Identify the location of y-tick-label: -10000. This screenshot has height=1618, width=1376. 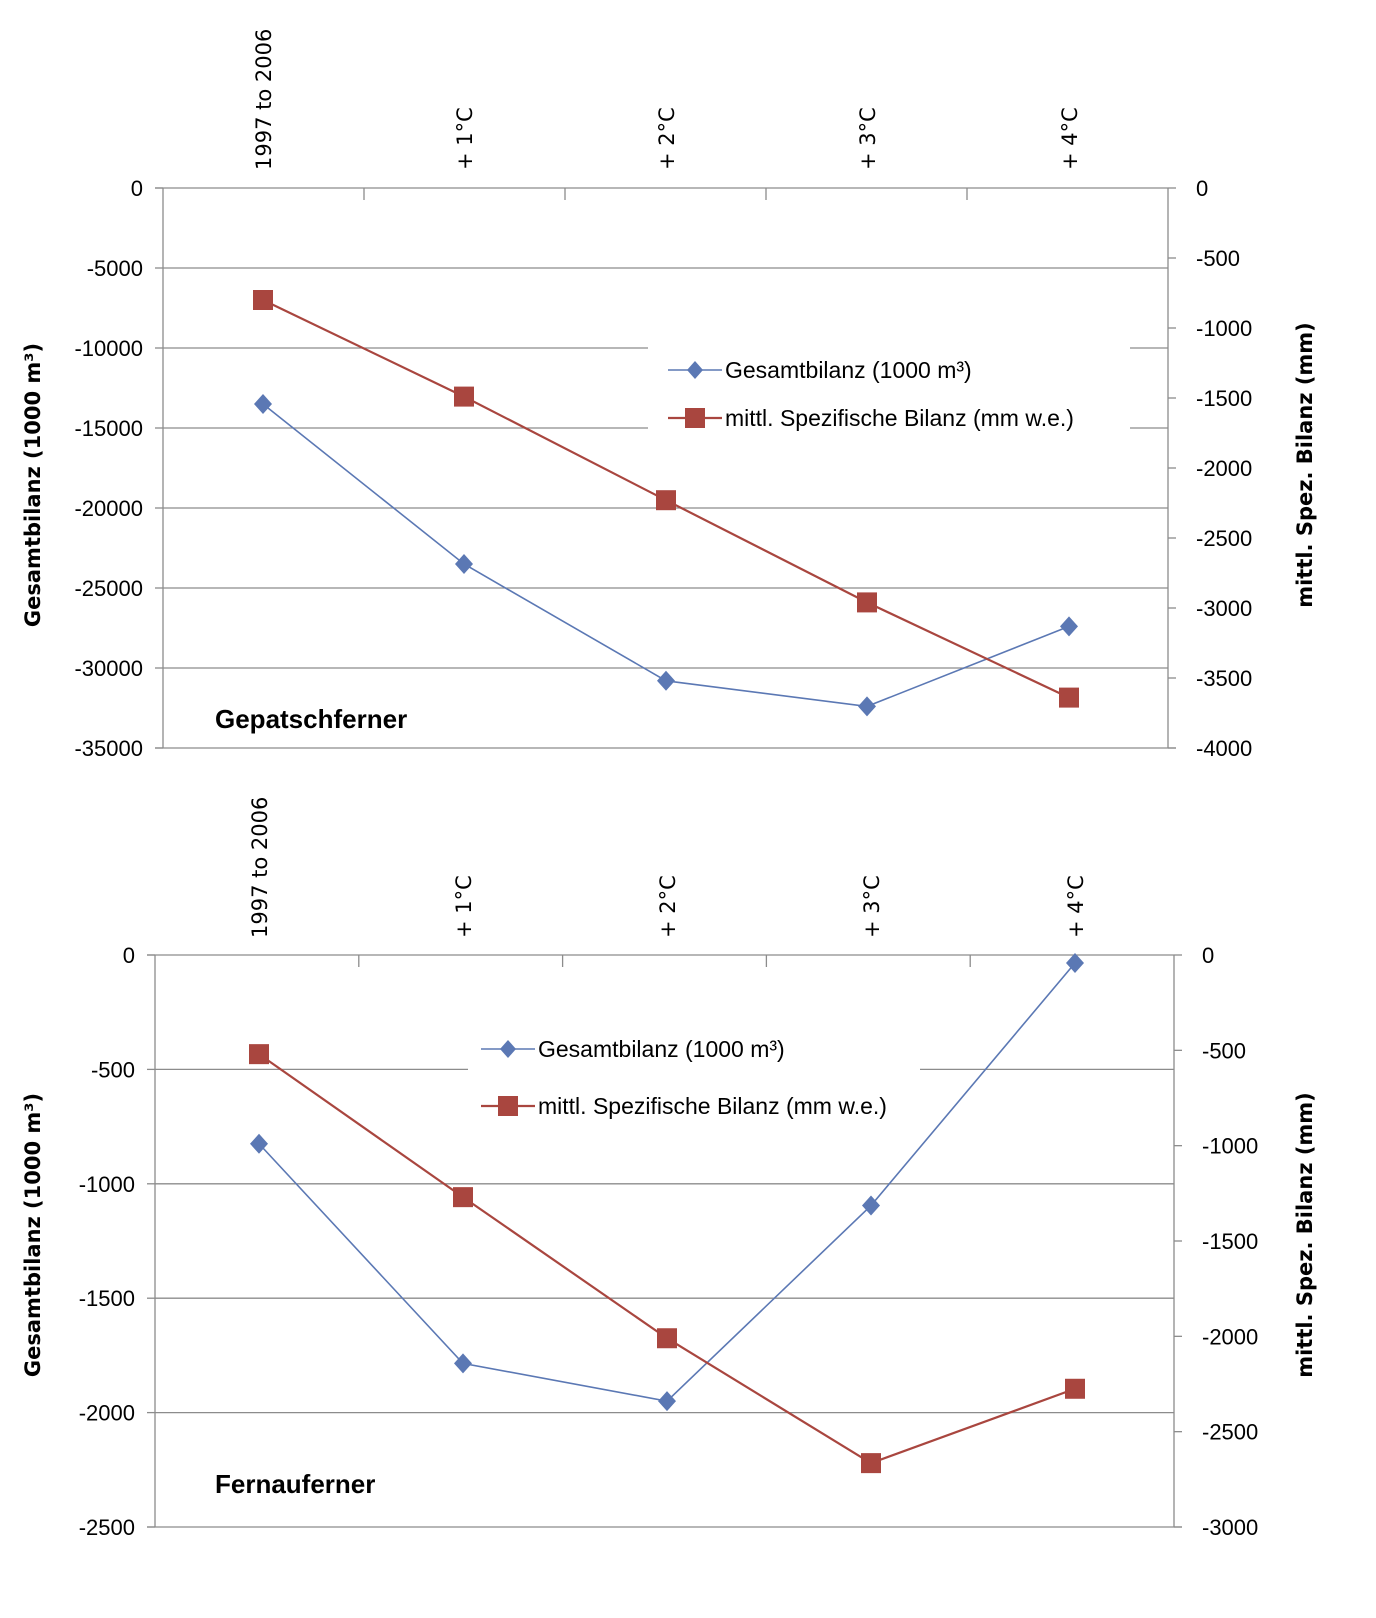
(108, 348).